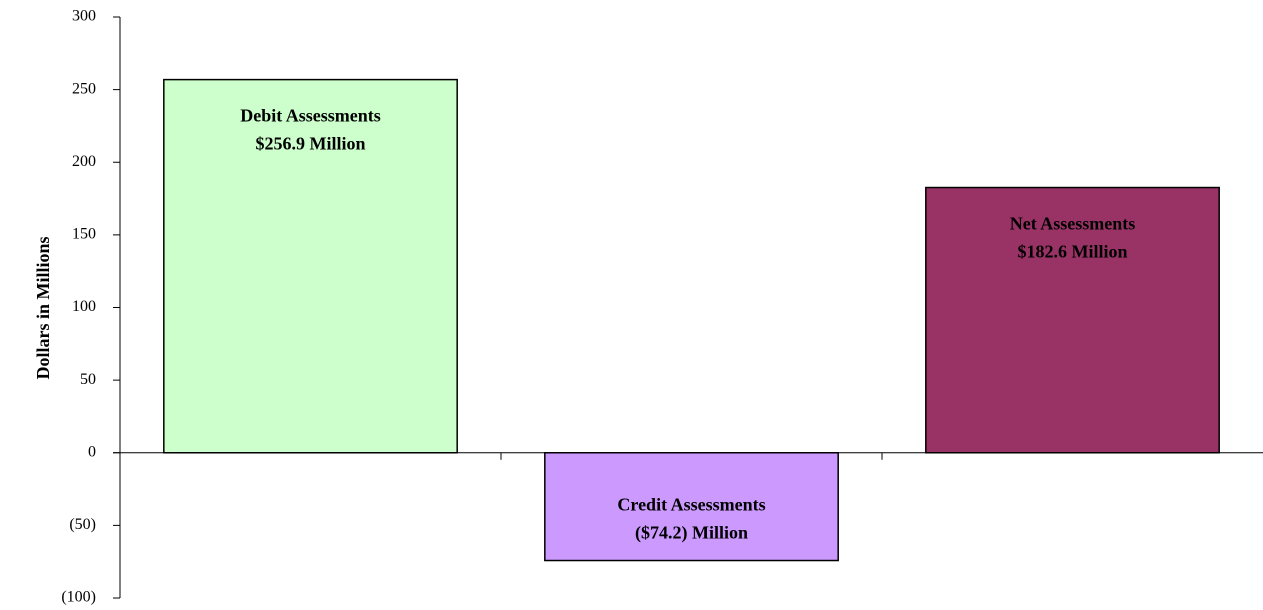 The width and height of the screenshot is (1263, 610). Describe the element at coordinates (84, 88) in the screenshot. I see `y-tick-label: 250` at that location.